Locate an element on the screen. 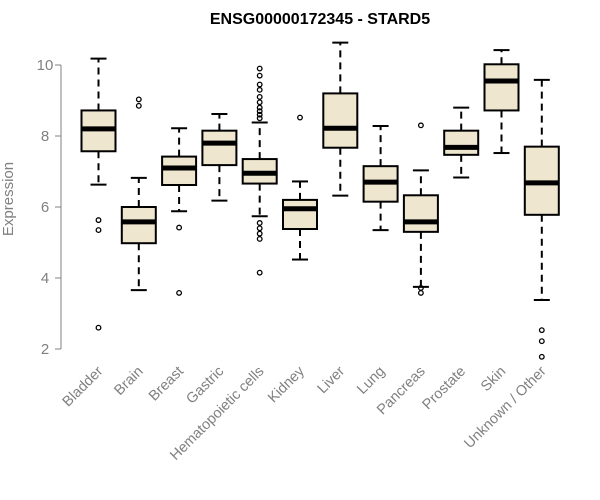 The width and height of the screenshot is (600, 500). chart-title: ENSG00000172345 - STARD5 is located at coordinates (320, 19).